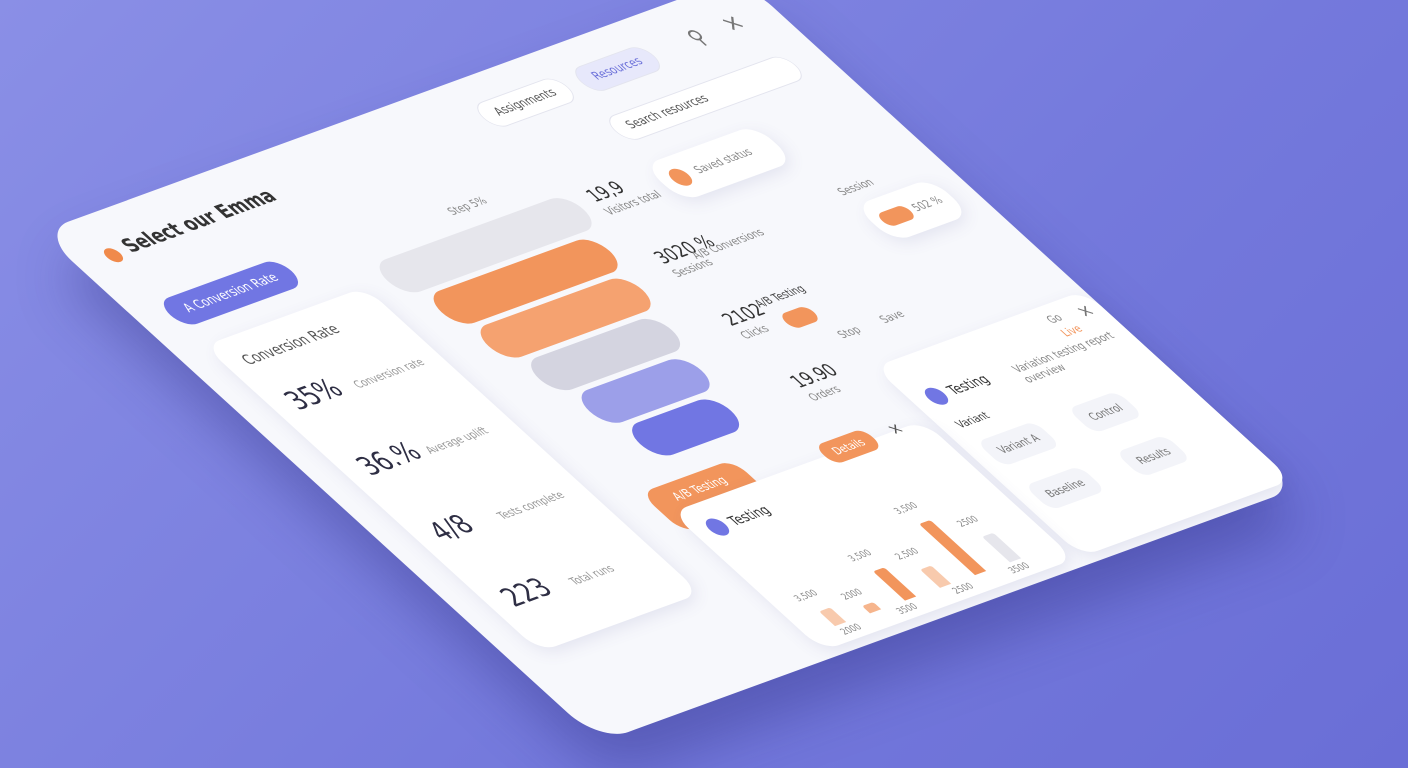 The height and width of the screenshot is (768, 1408). What do you see at coordinates (780, 296) in the screenshot?
I see `ab-title: A/B Testing` at bounding box center [780, 296].